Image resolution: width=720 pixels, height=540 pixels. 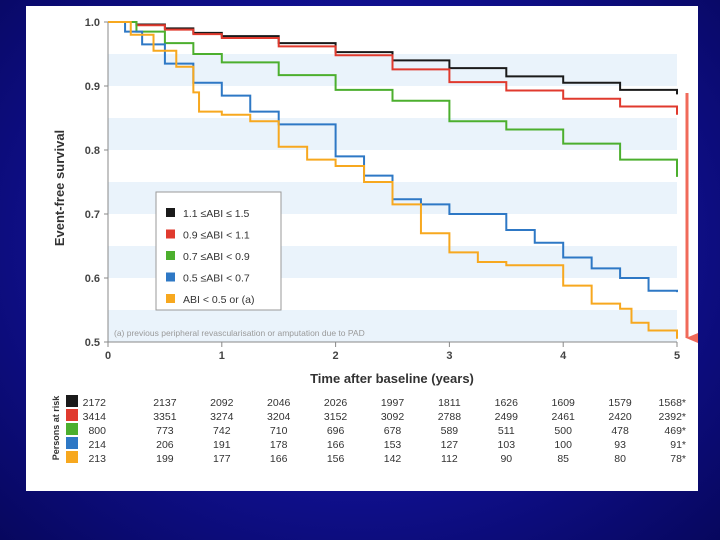 I want to click on risk-cell: 90, so click(x=506, y=459).